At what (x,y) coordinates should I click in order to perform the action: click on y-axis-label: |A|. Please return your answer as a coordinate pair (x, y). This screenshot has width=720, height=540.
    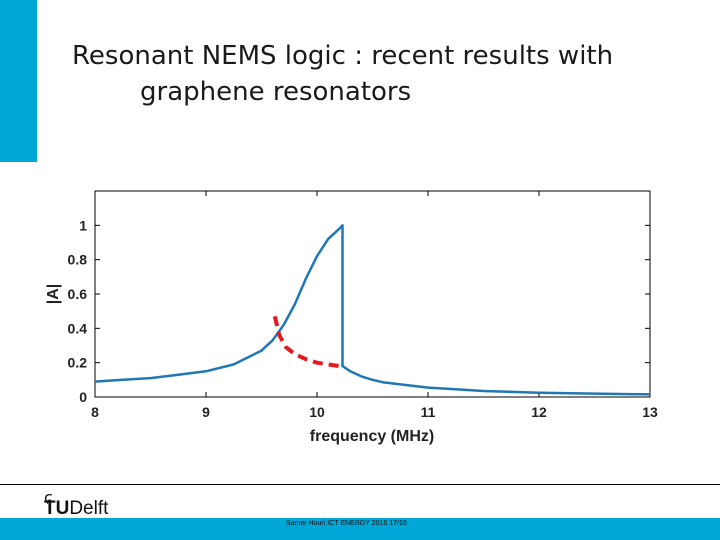
    Looking at the image, I should click on (53, 294).